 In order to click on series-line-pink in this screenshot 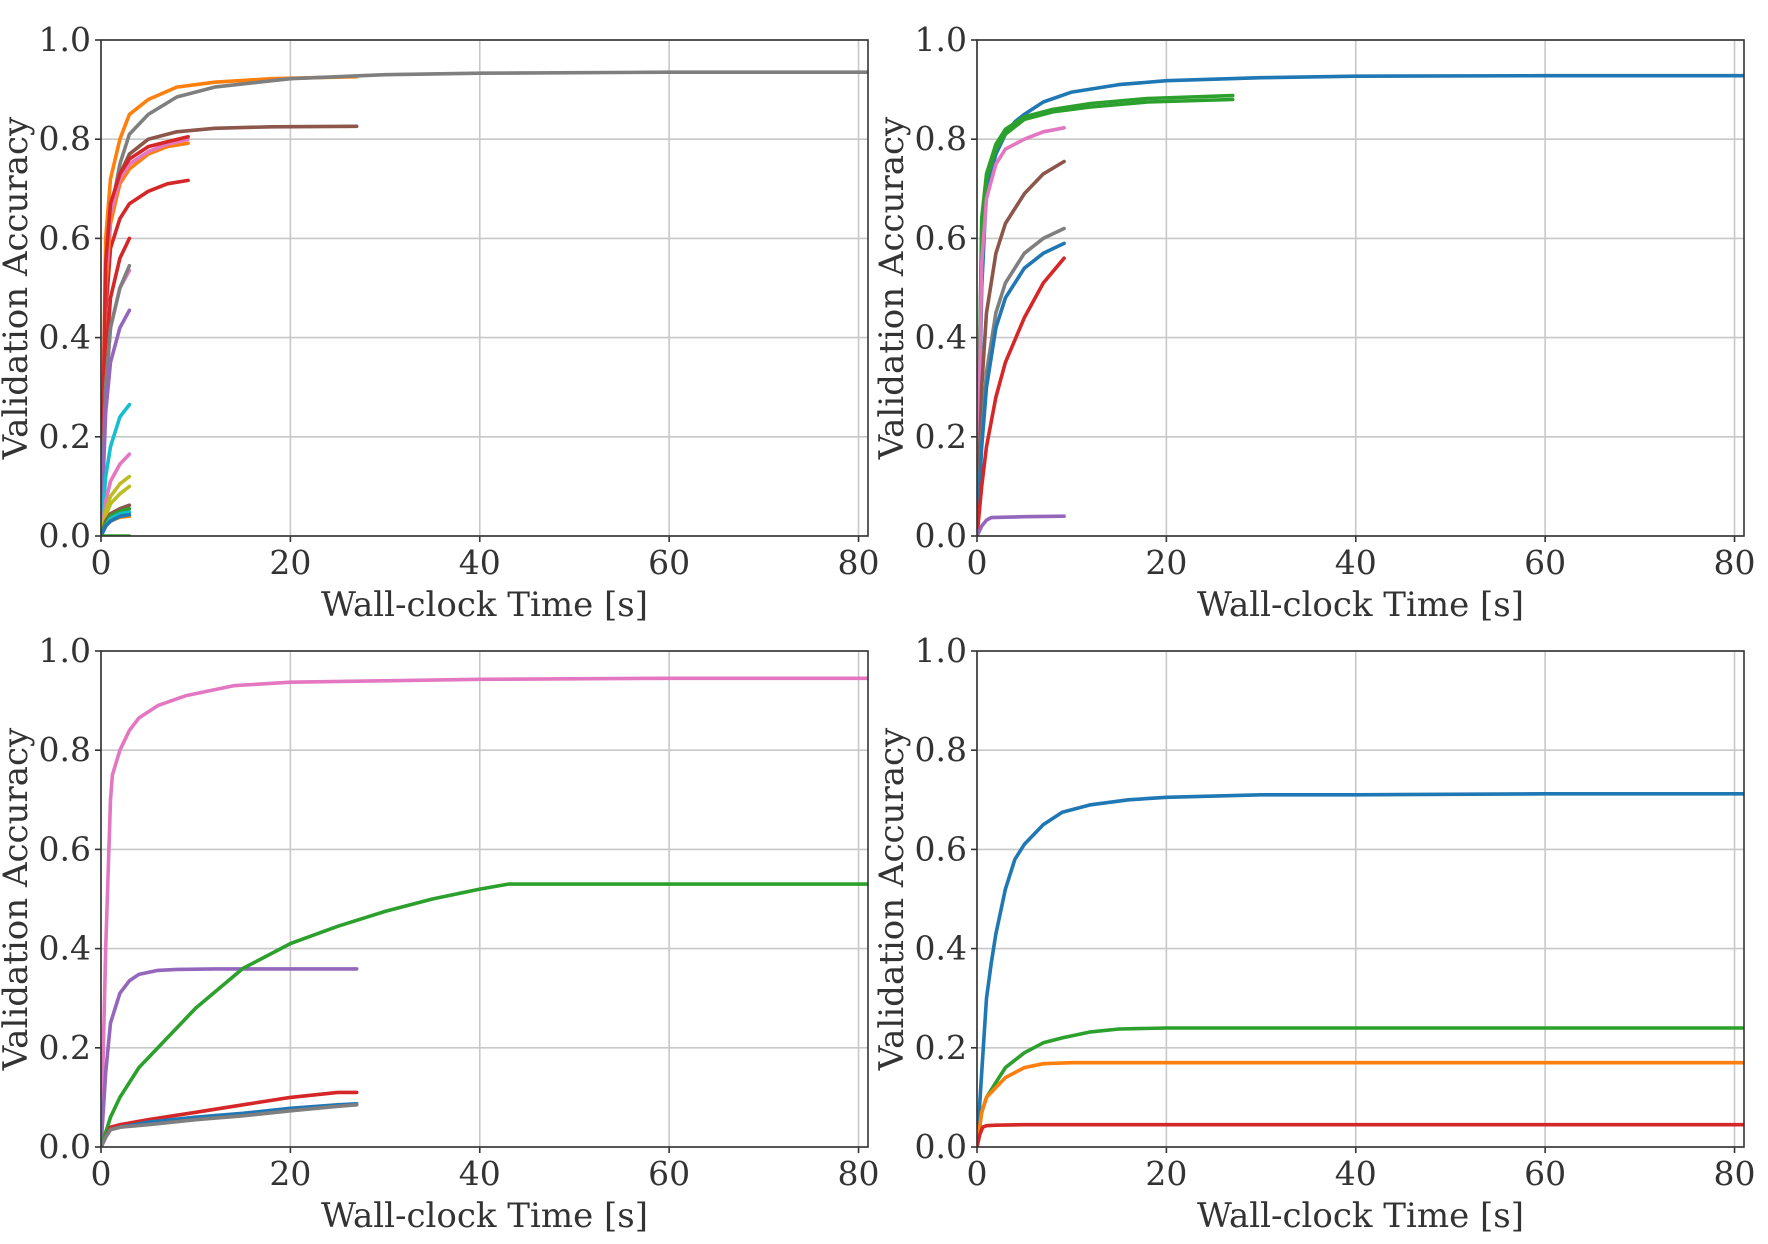, I will do `click(1021, 331)`.